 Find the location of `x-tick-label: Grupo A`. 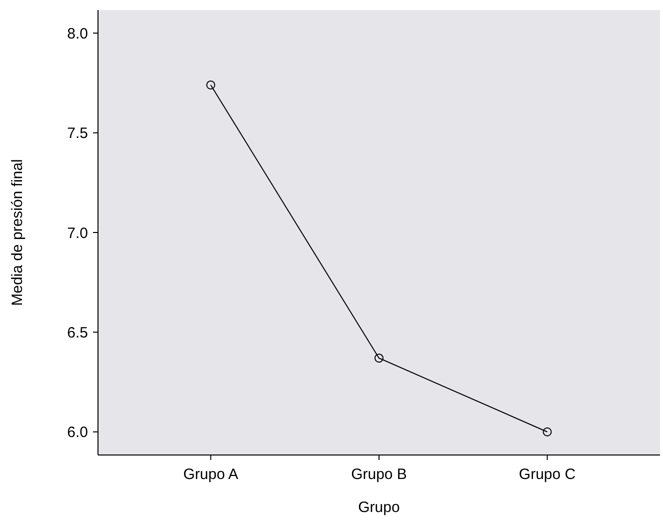

x-tick-label: Grupo A is located at coordinates (210, 474).